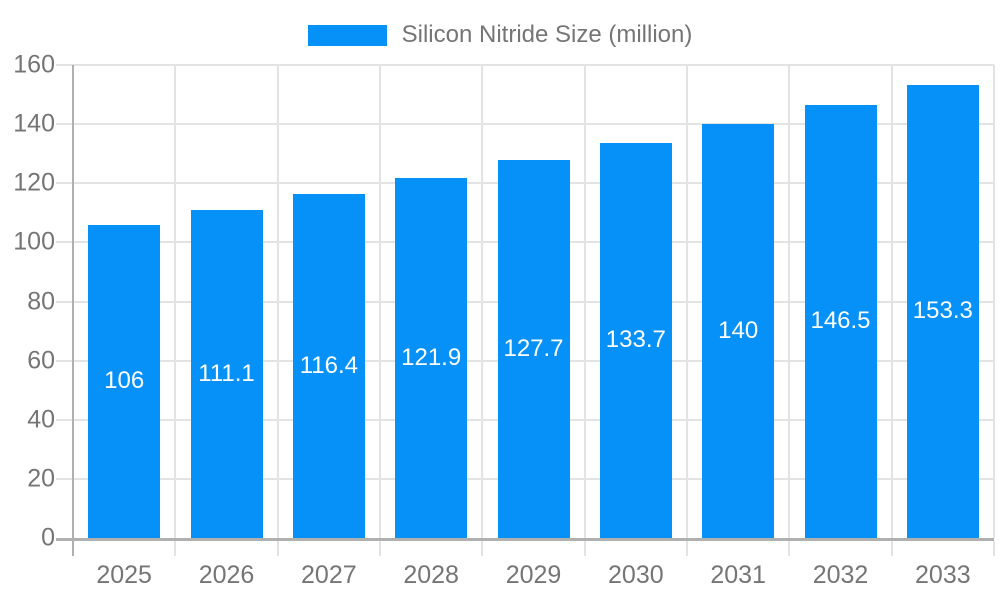  I want to click on bar-2026: 111.1, so click(226, 373).